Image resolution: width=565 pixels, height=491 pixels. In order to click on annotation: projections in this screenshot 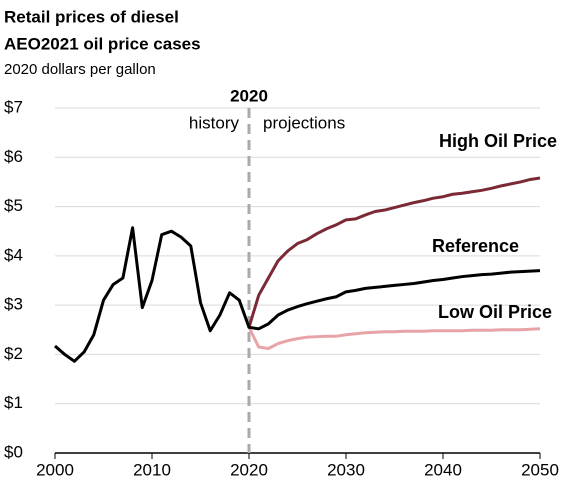, I will do `click(304, 122)`.